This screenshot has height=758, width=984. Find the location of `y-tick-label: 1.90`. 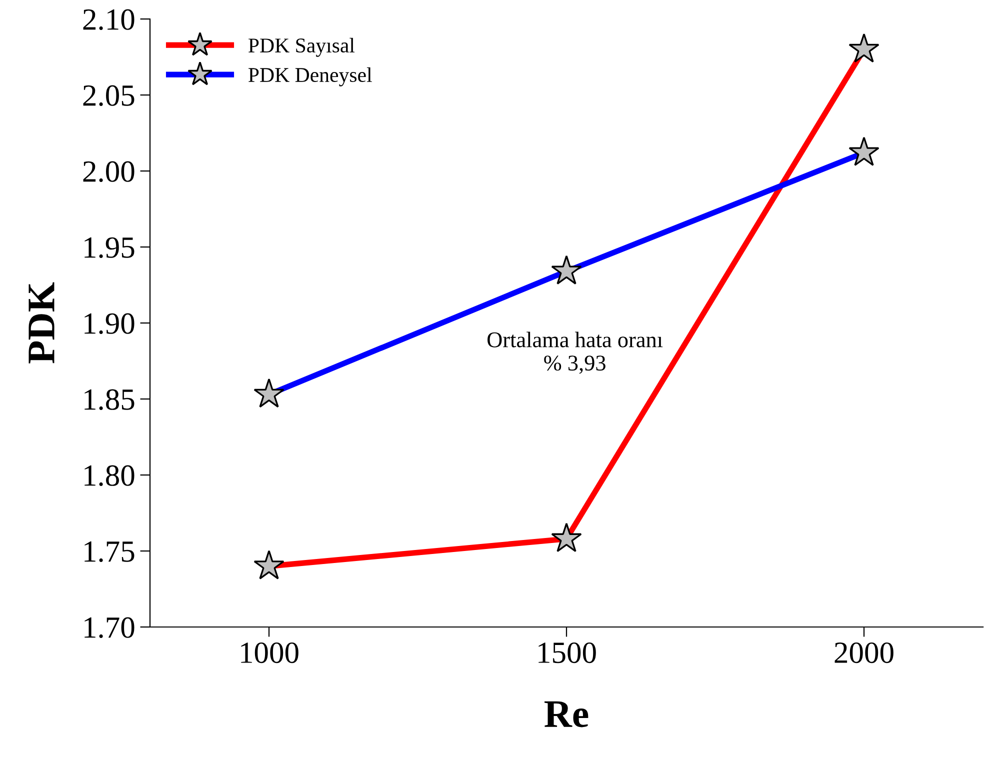

y-tick-label: 1.90 is located at coordinates (109, 323).